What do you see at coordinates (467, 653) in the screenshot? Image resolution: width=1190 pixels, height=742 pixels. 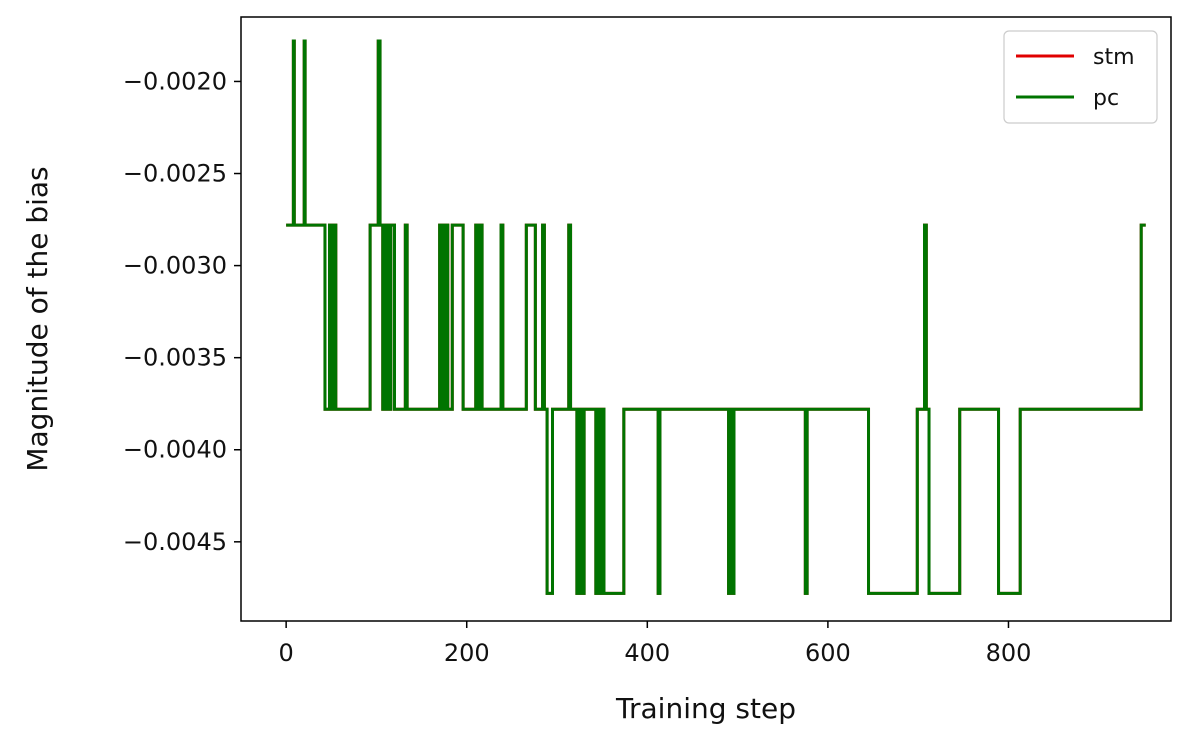 I see `x-tick-label: 200` at bounding box center [467, 653].